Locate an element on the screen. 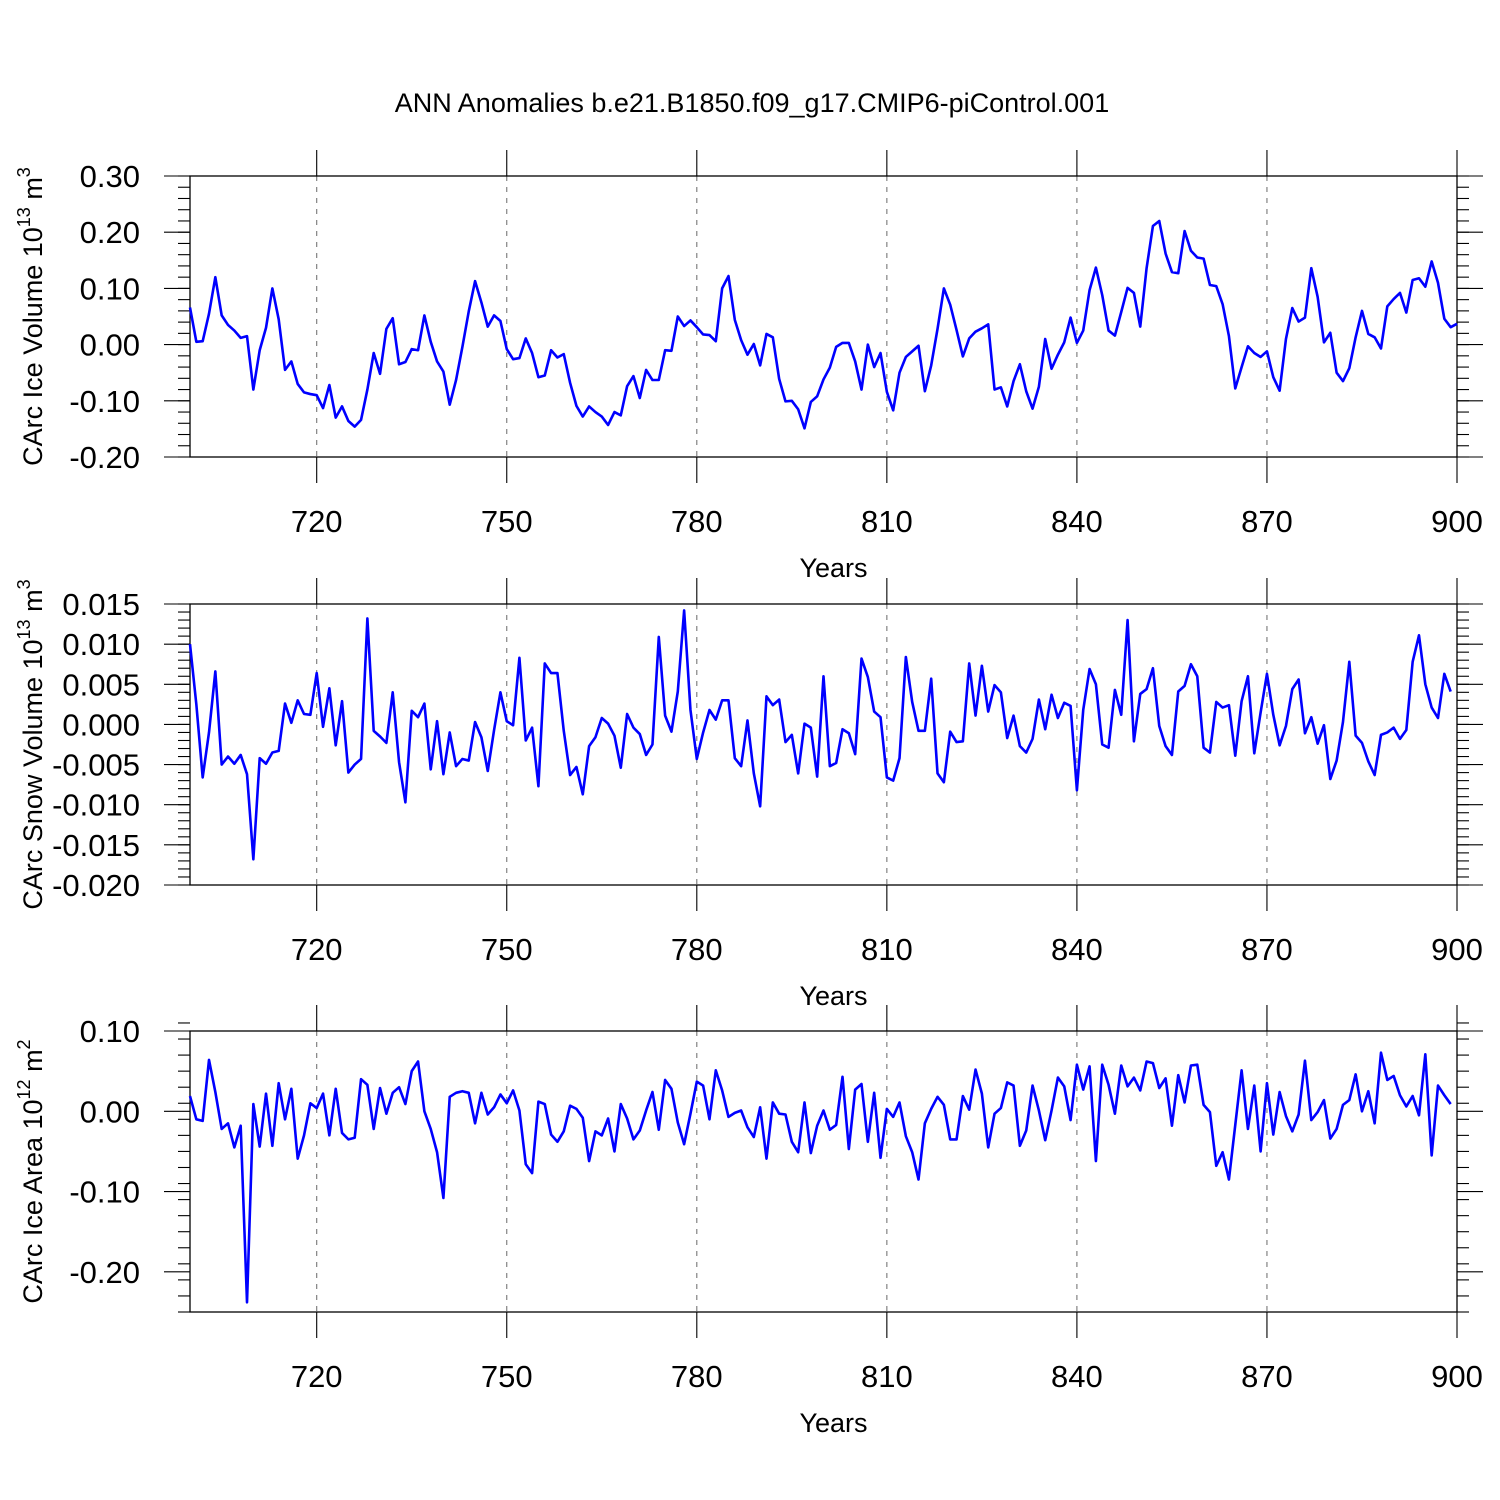 The height and width of the screenshot is (1500, 1500). ytick-label: 0.010 is located at coordinates (101, 644).